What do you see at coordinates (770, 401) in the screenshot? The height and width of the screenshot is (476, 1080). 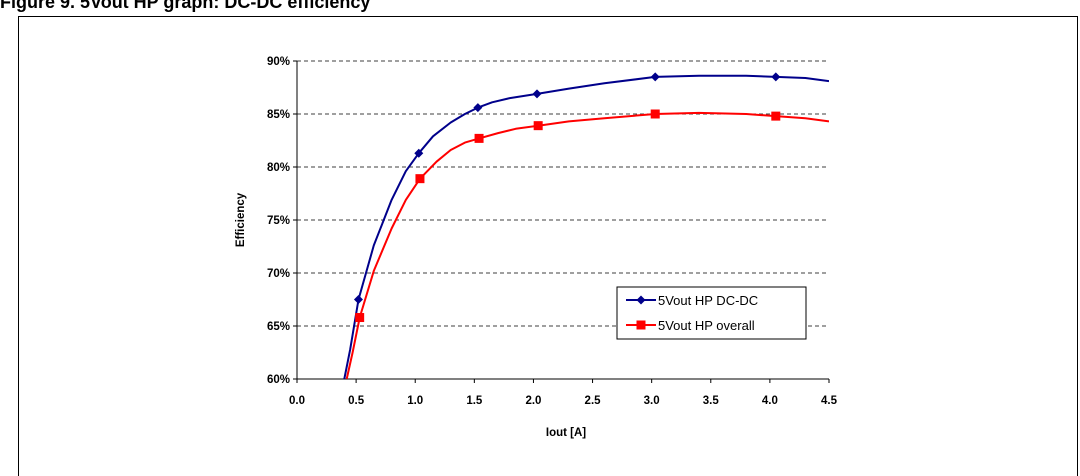 I see `x-tick-label: 4.0` at bounding box center [770, 401].